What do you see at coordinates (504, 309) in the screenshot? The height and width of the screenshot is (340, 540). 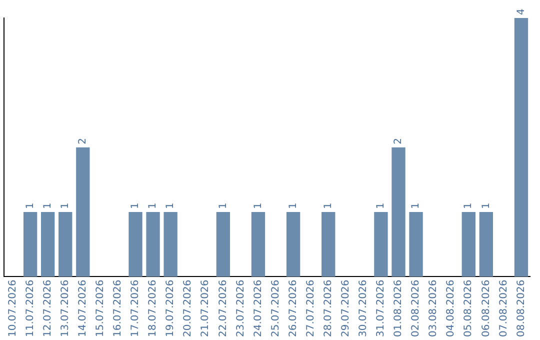 I see `x-tick-label: 07.08.2026` at bounding box center [504, 309].